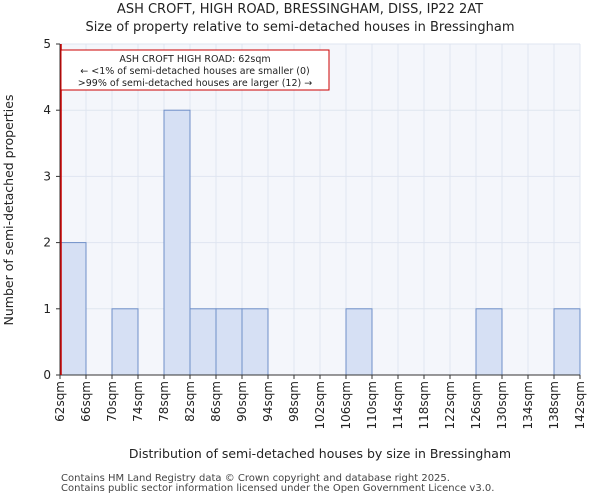 The height and width of the screenshot is (500, 600). What do you see at coordinates (8, 210) in the screenshot?
I see `y-axis-label: Number of semi-detached properties` at bounding box center [8, 210].